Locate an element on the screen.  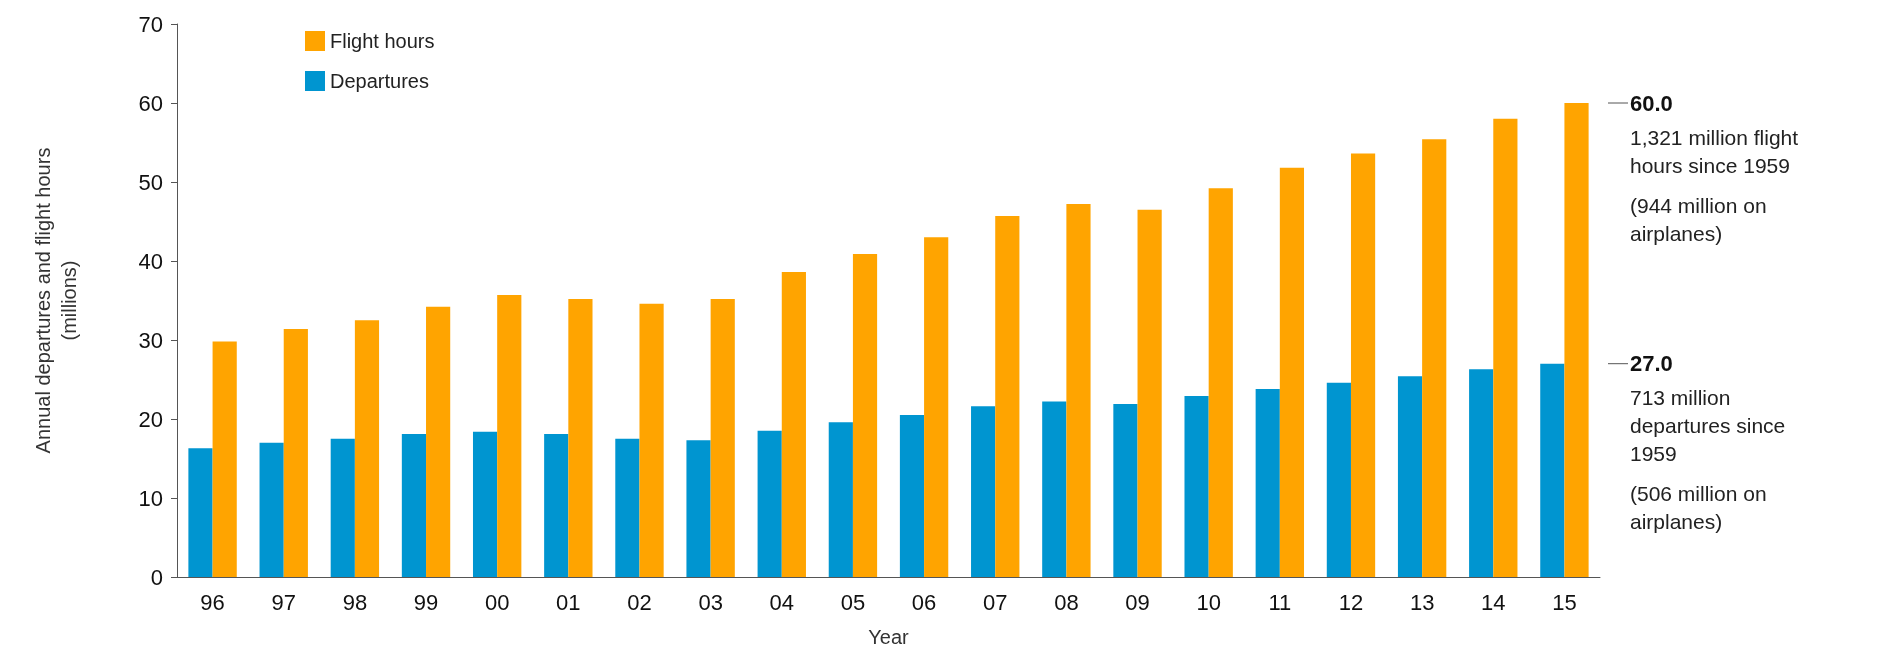
text: 1,321 million flight hours since 1959 is located at coordinates (1714, 151).